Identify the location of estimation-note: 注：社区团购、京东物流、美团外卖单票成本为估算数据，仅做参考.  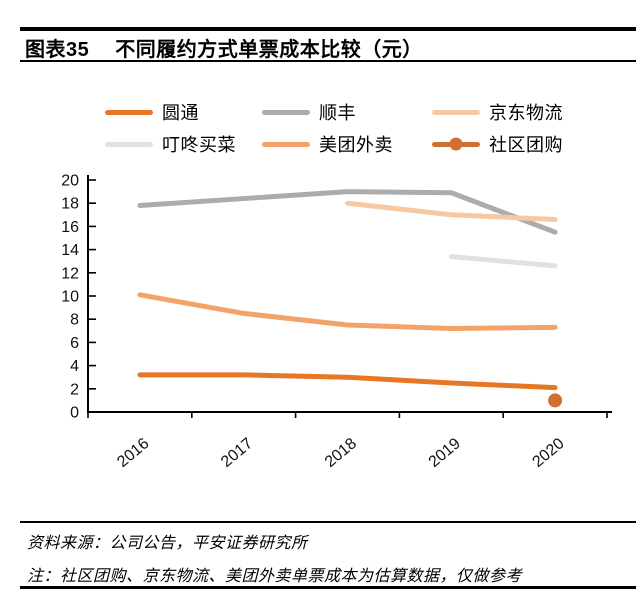
(275, 576).